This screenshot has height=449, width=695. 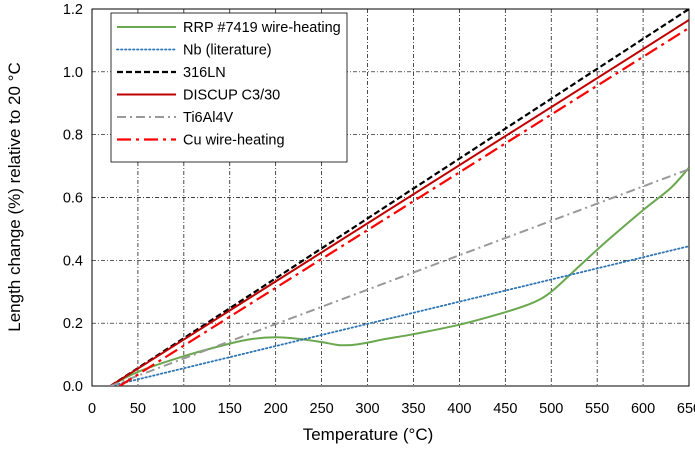 I want to click on x-tick-label: 200, so click(x=276, y=409).